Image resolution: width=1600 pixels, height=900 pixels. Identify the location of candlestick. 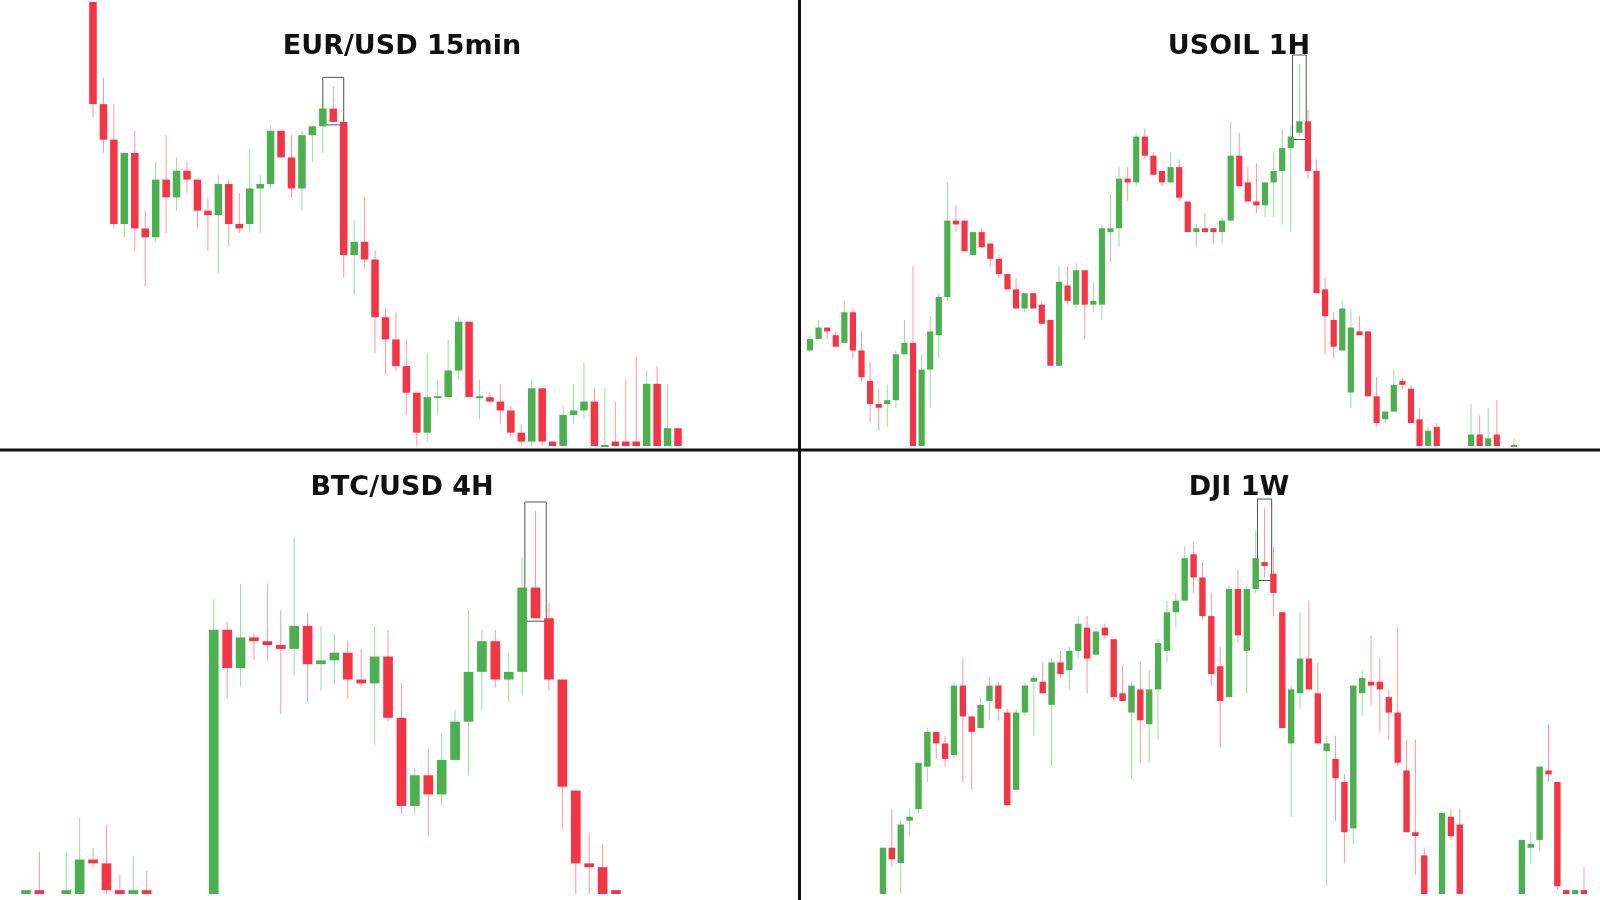
(1514, 442).